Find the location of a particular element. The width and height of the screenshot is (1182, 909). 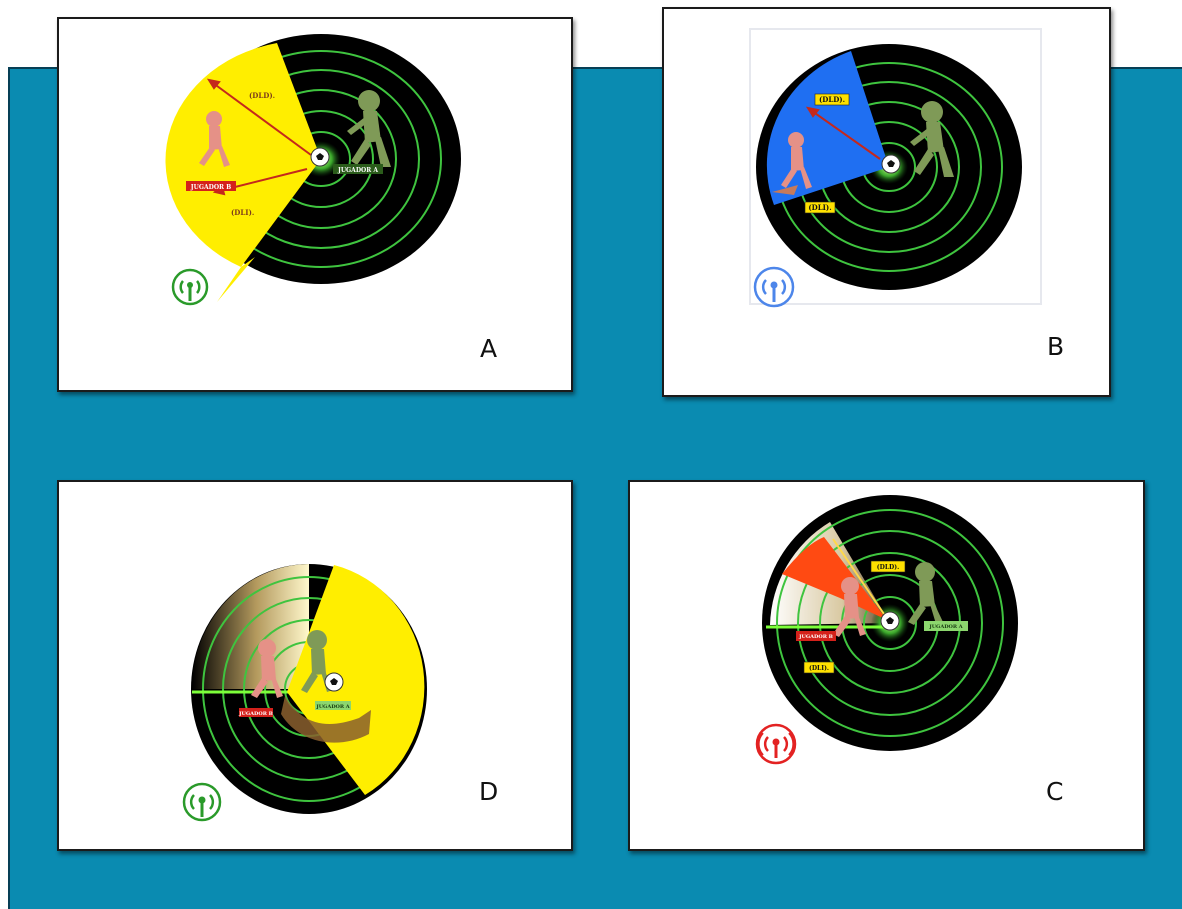

radar-diagram-c: (DLD). (DLI). JUGADOR B JUGADOR A is located at coordinates (886, 630).